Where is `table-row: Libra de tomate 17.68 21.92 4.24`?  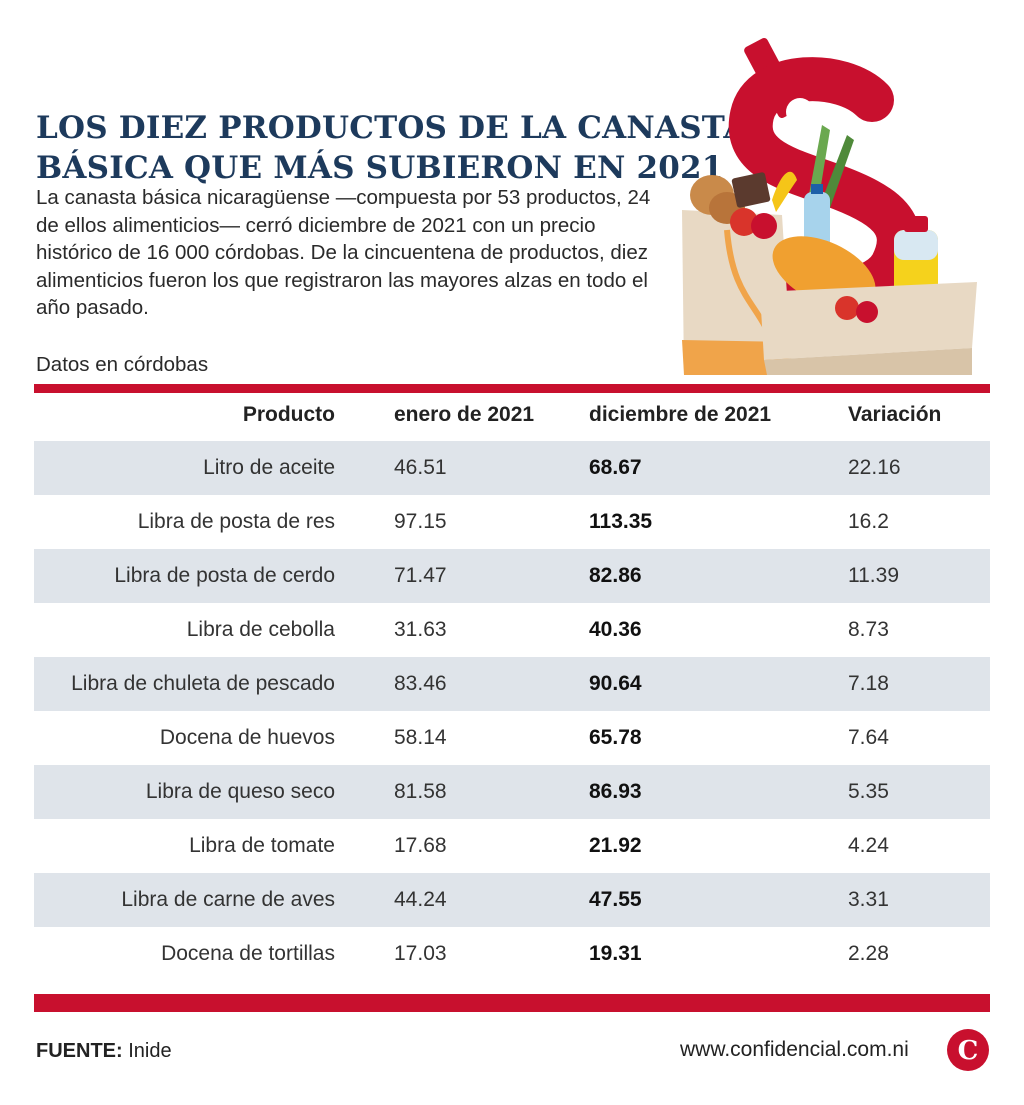
table-row: Libra de tomate 17.68 21.92 4.24 is located at coordinates (512, 846).